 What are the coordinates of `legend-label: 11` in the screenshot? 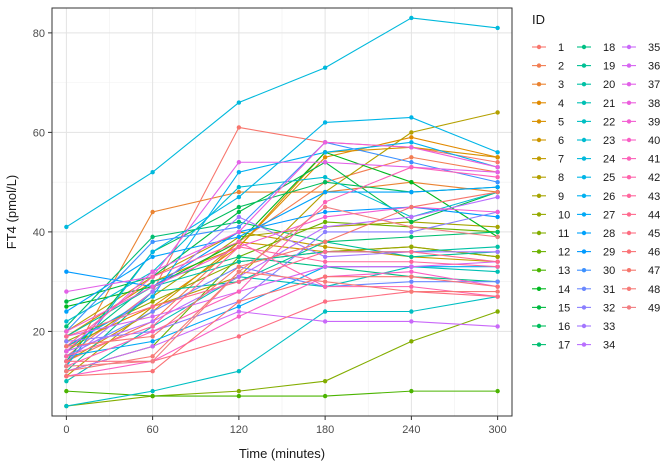 It's located at (563, 234).